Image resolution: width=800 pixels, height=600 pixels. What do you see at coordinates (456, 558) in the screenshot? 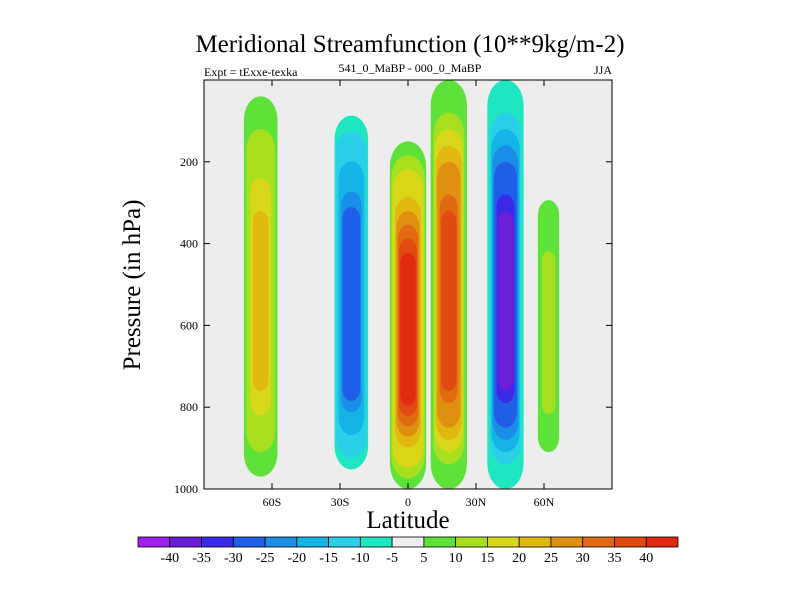
I see `colorbar-label: 10` at bounding box center [456, 558].